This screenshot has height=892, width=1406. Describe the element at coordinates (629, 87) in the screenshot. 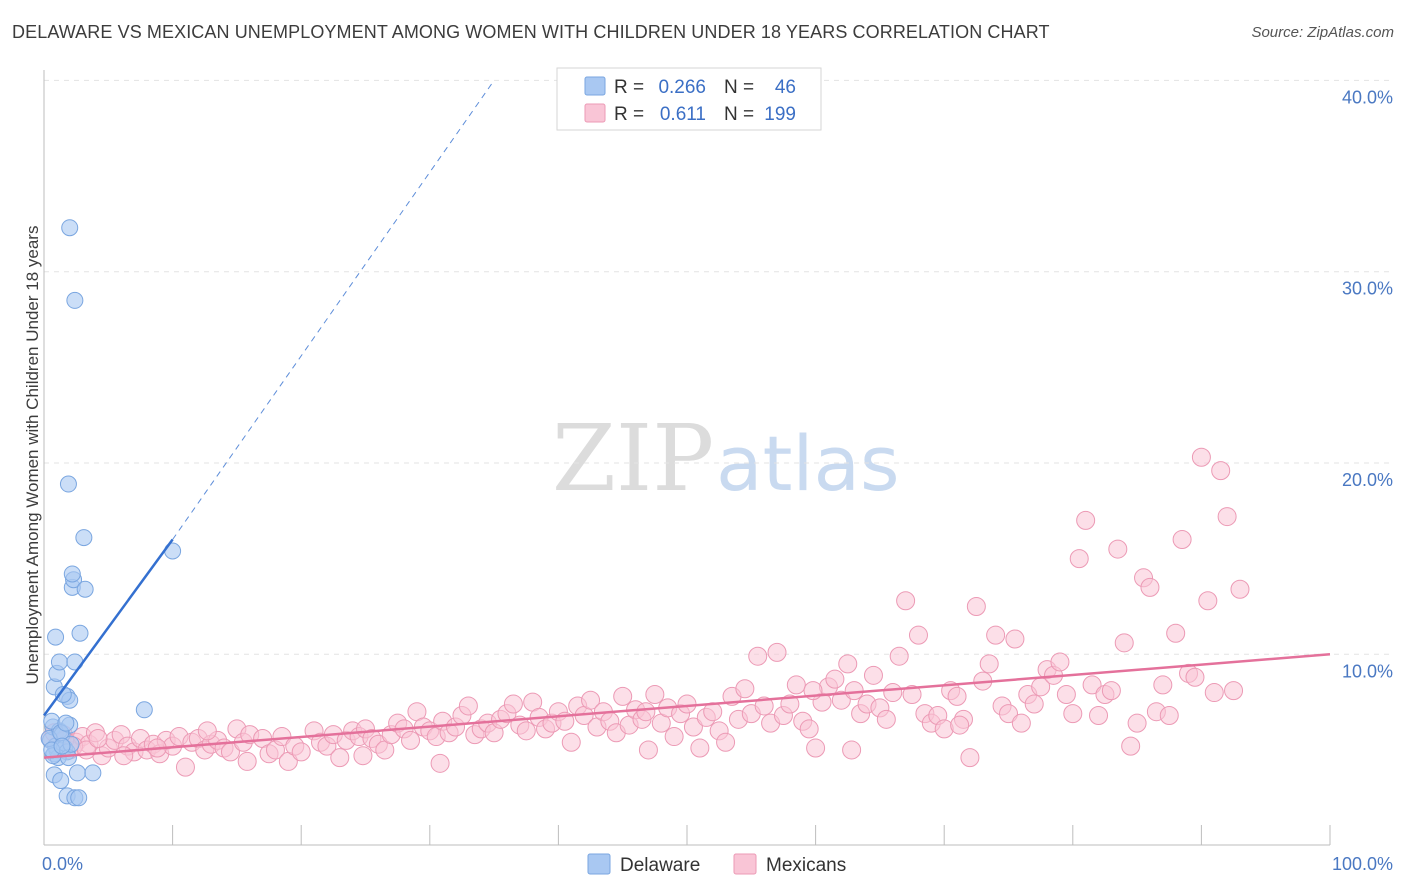

I see `legend-r-label-delaware: R =` at that location.